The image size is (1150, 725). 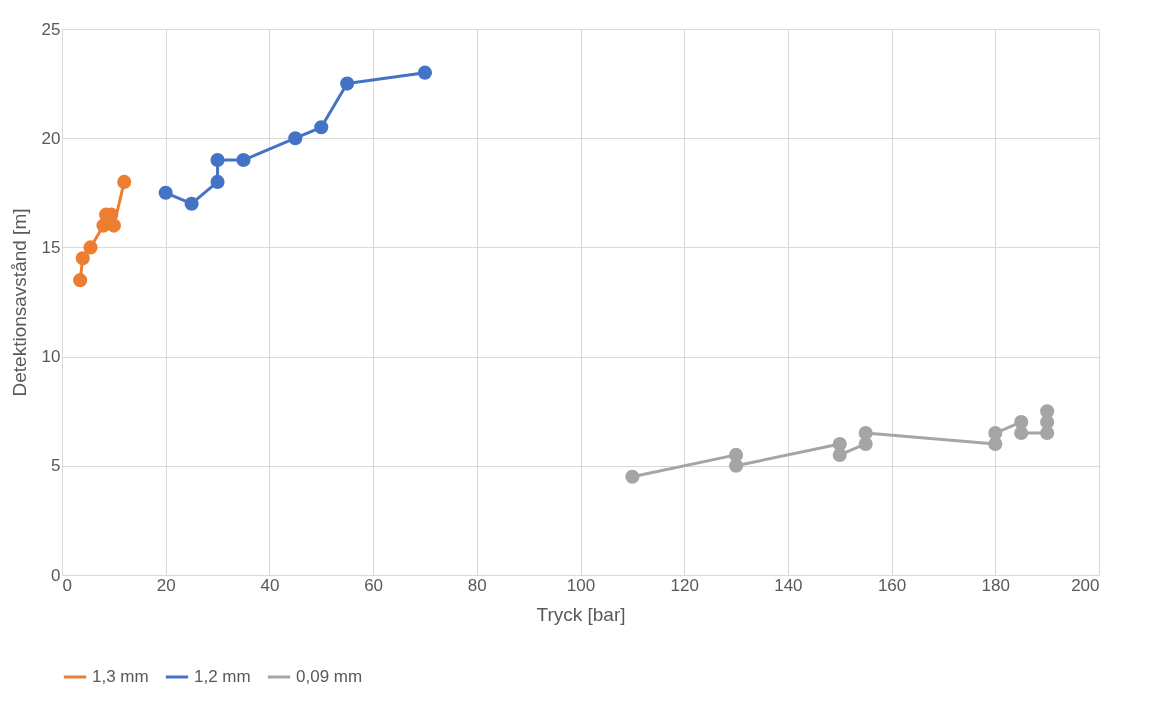 I want to click on y-tick-label: 5, so click(x=56, y=466).